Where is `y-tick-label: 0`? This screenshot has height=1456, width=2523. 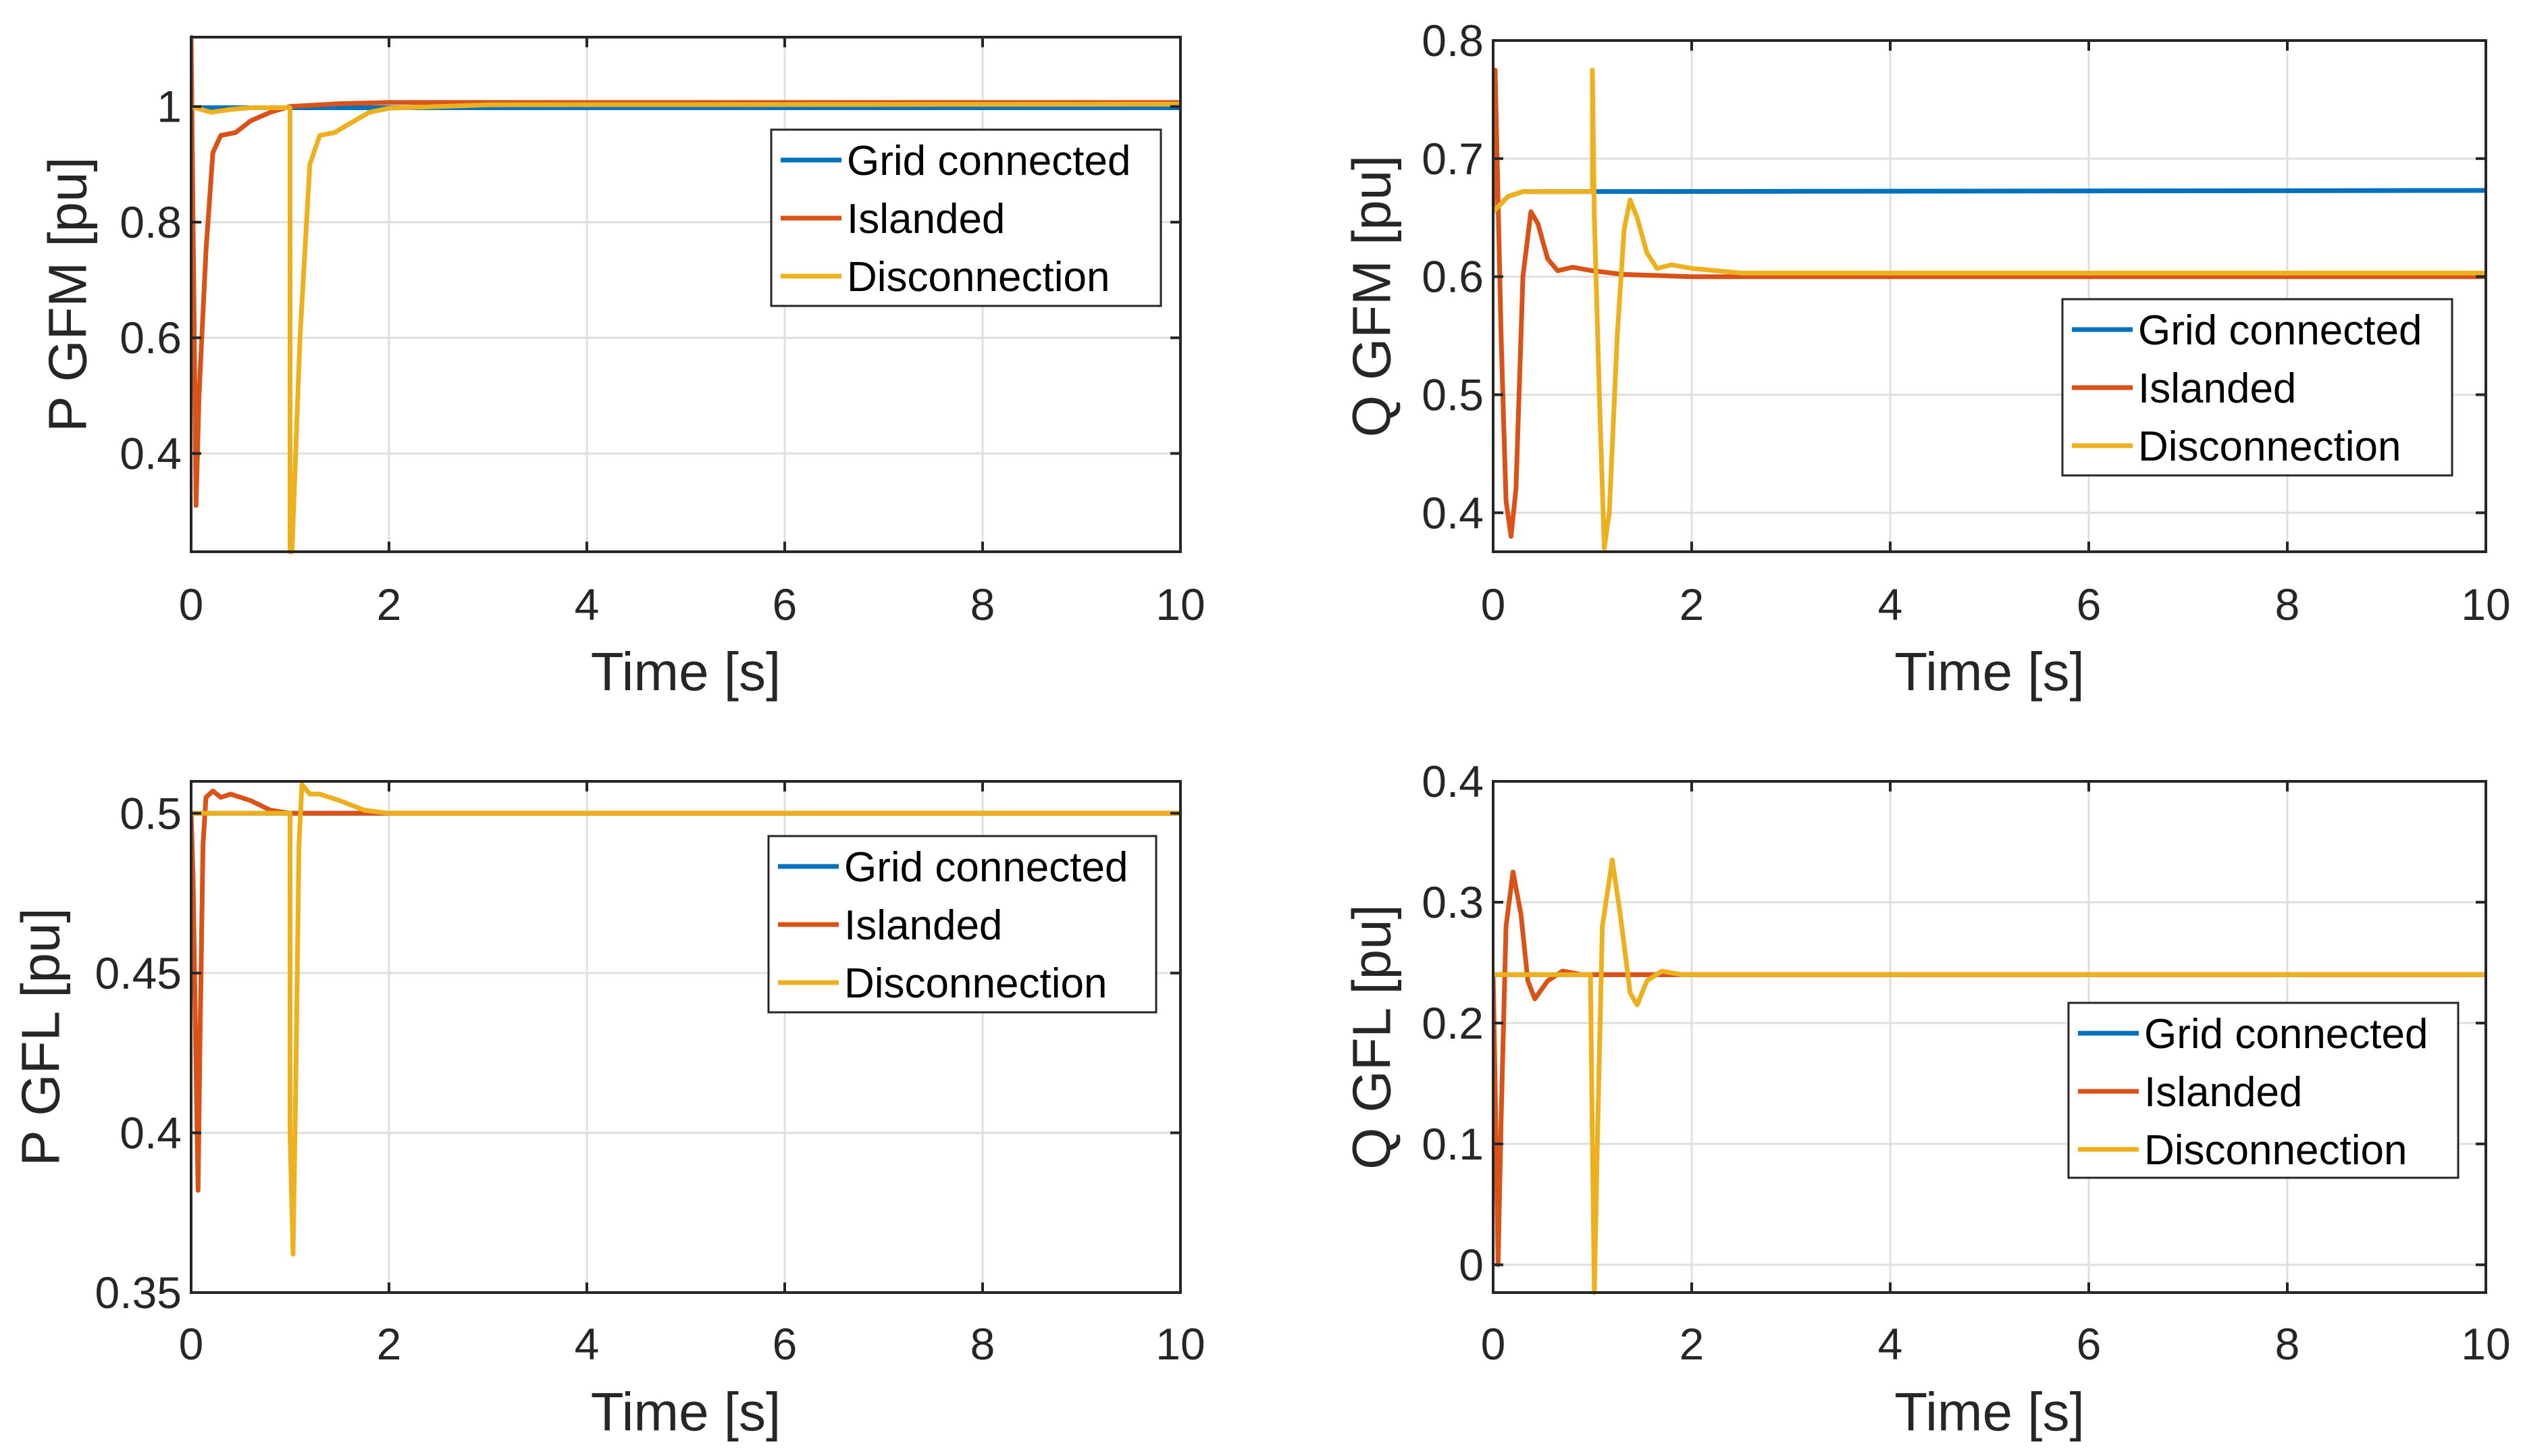 y-tick-label: 0 is located at coordinates (1471, 1265).